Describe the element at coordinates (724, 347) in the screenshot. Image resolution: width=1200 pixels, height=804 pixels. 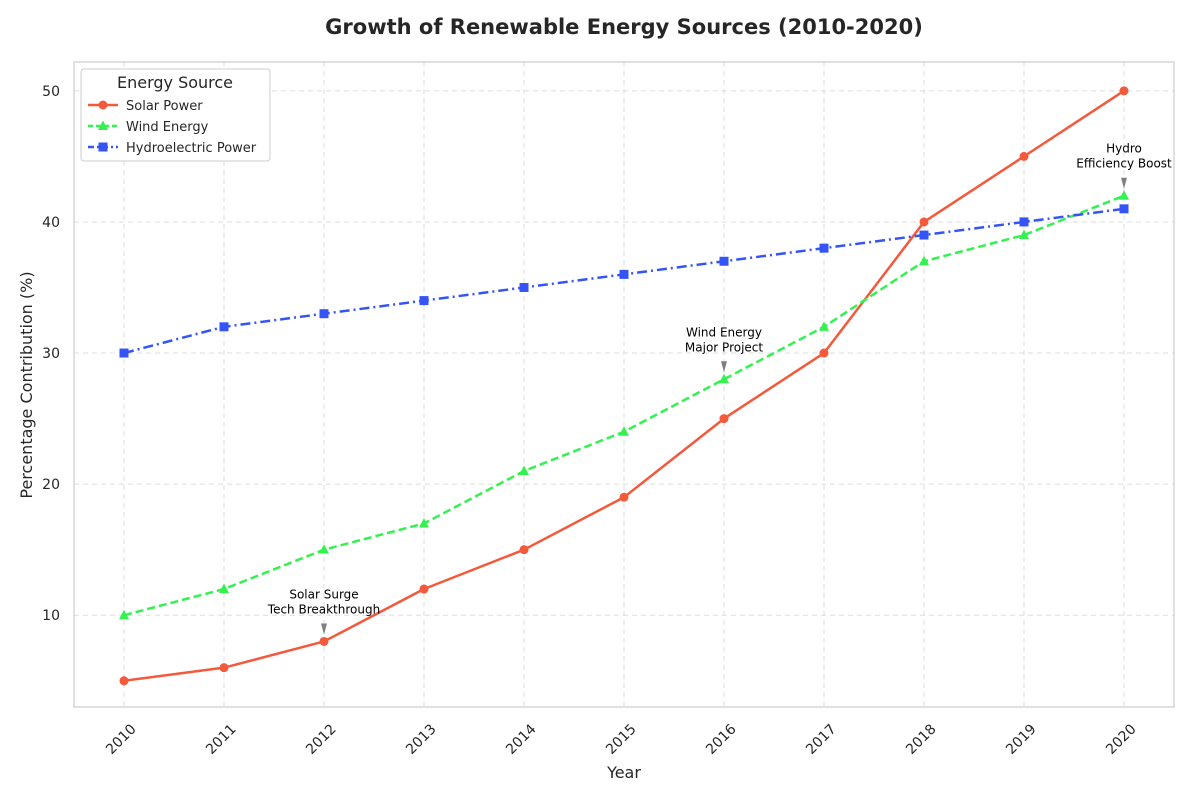
I see `annotation-text: Major Project` at that location.